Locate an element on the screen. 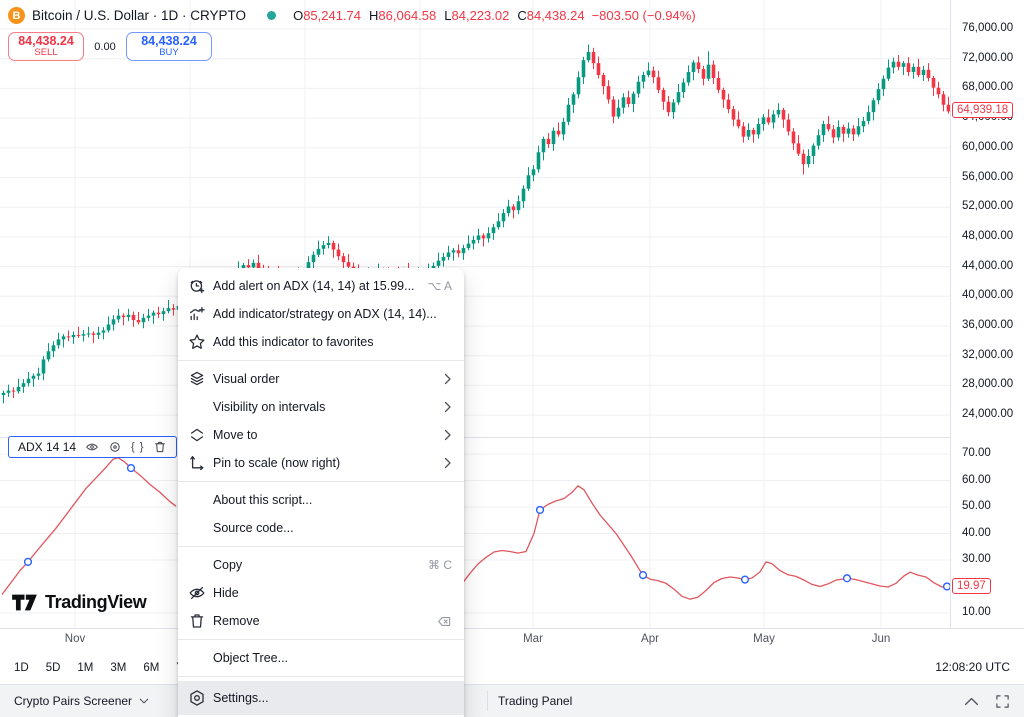 This screenshot has height=717, width=1024. menu-item-label: Hide is located at coordinates (226, 593).